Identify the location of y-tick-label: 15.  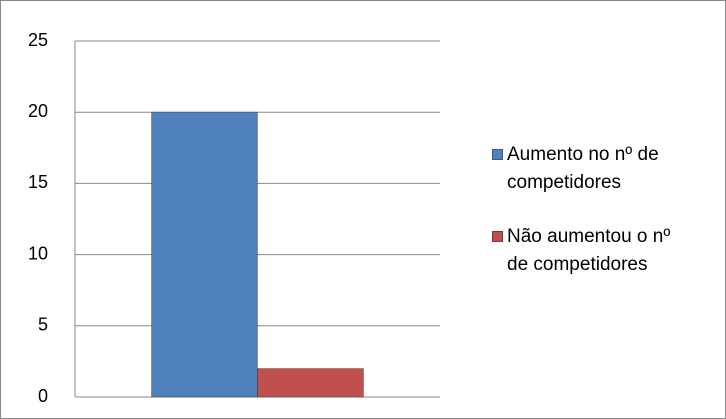
(38, 182).